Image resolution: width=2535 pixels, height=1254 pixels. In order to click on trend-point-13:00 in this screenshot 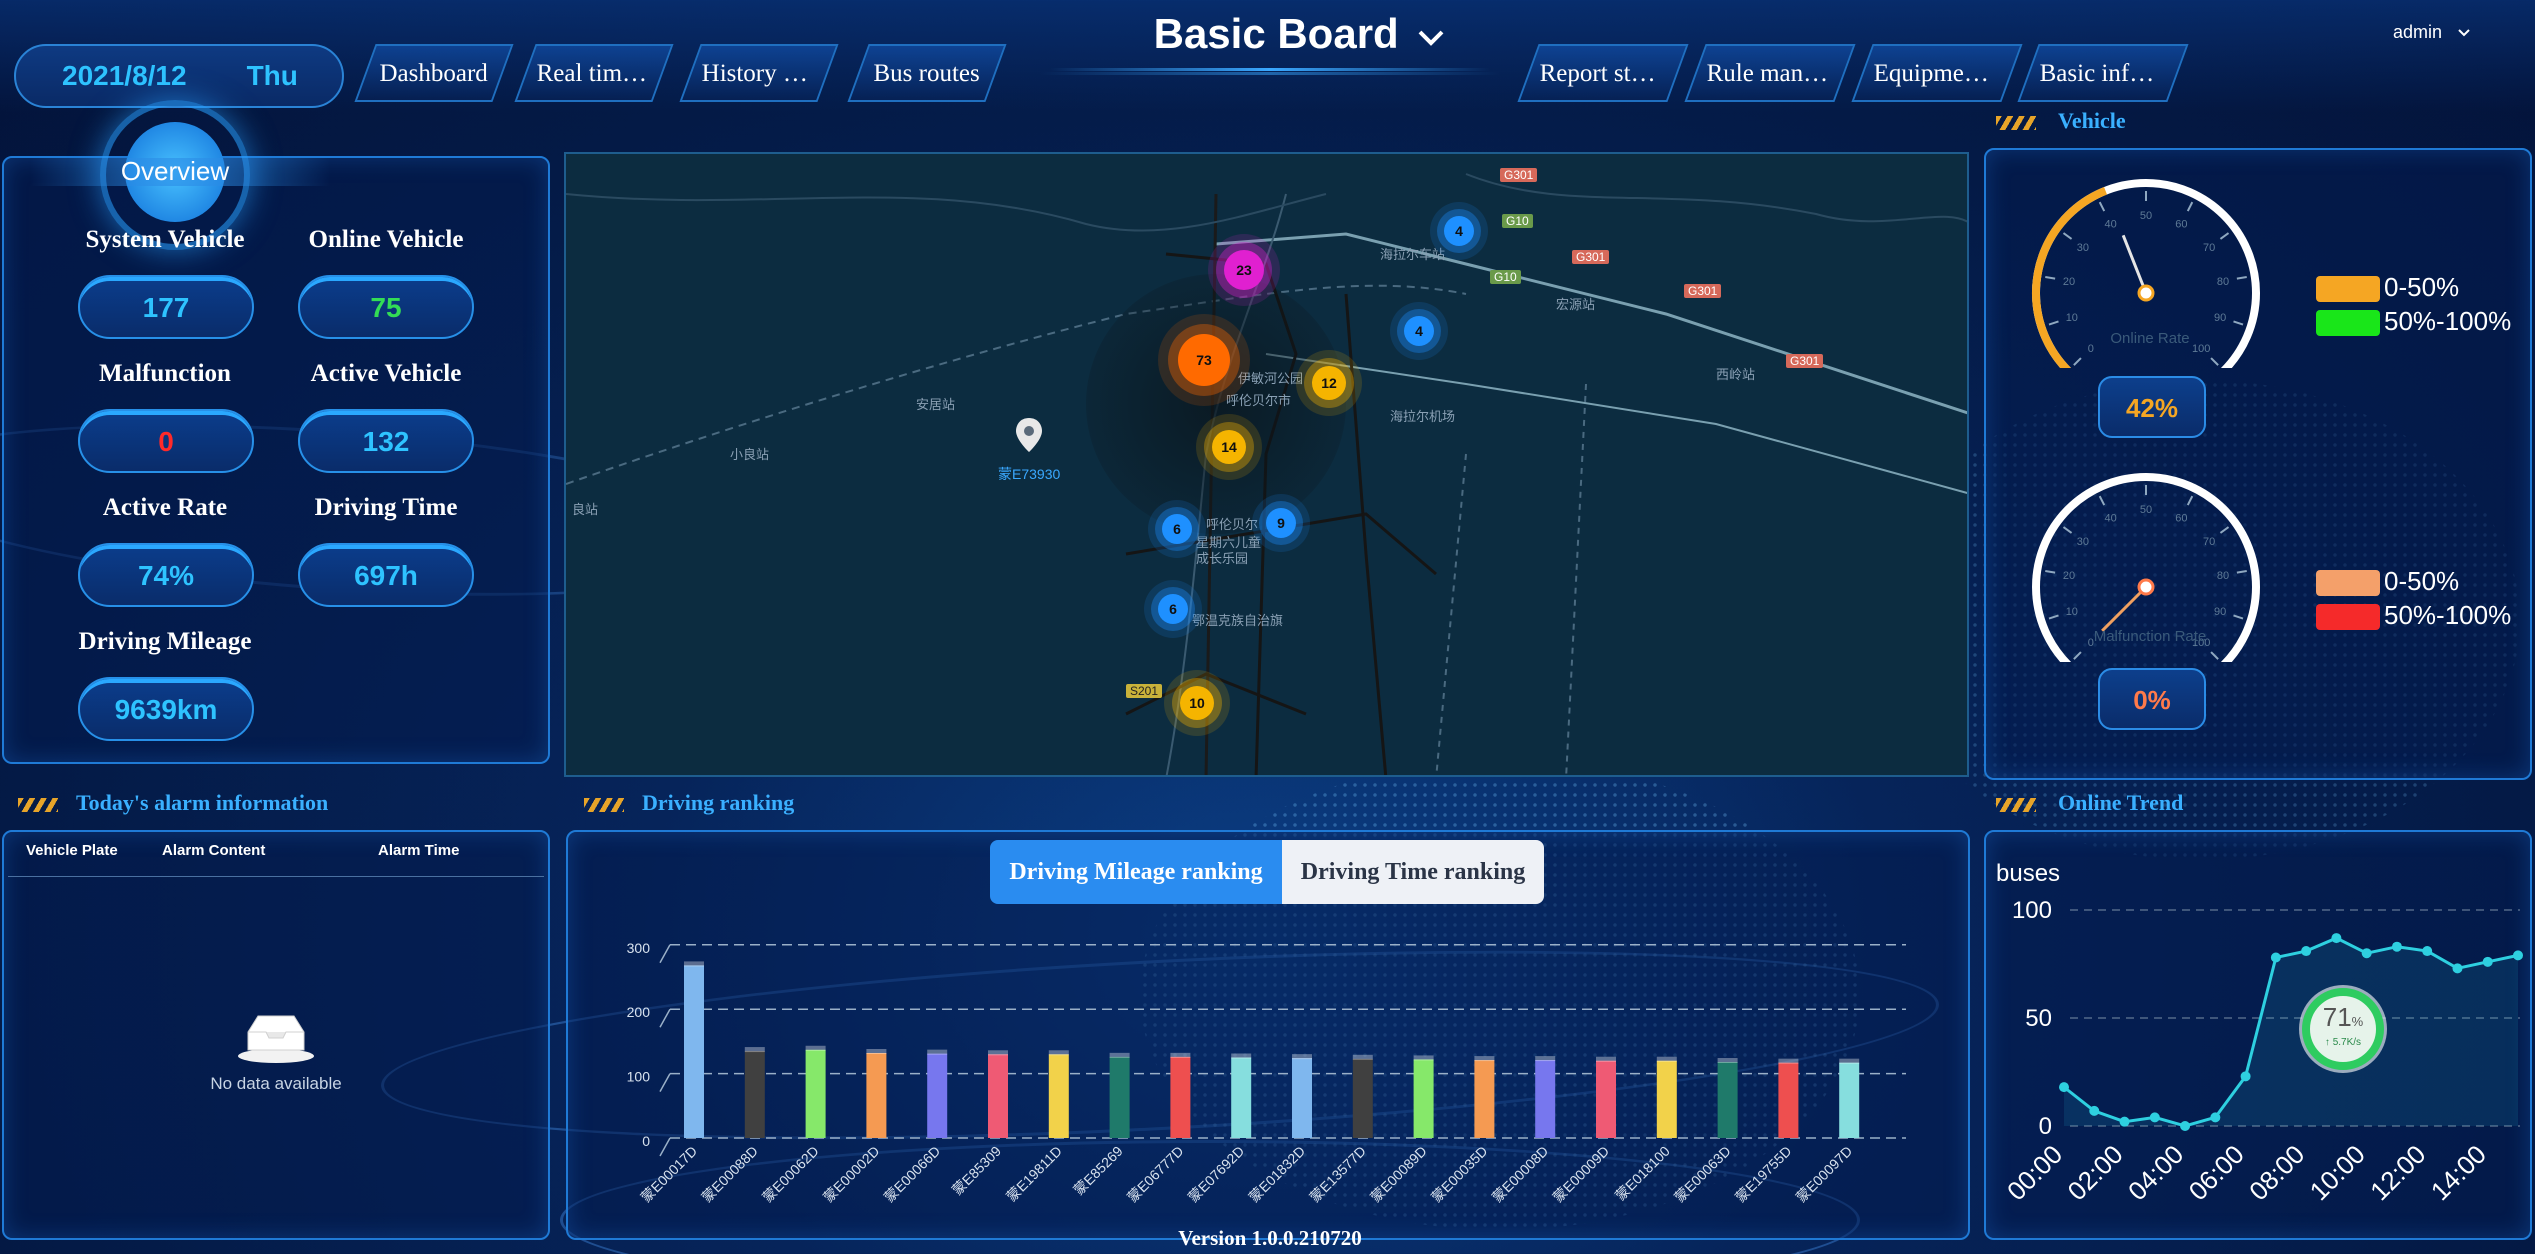, I will do `click(2457, 968)`.